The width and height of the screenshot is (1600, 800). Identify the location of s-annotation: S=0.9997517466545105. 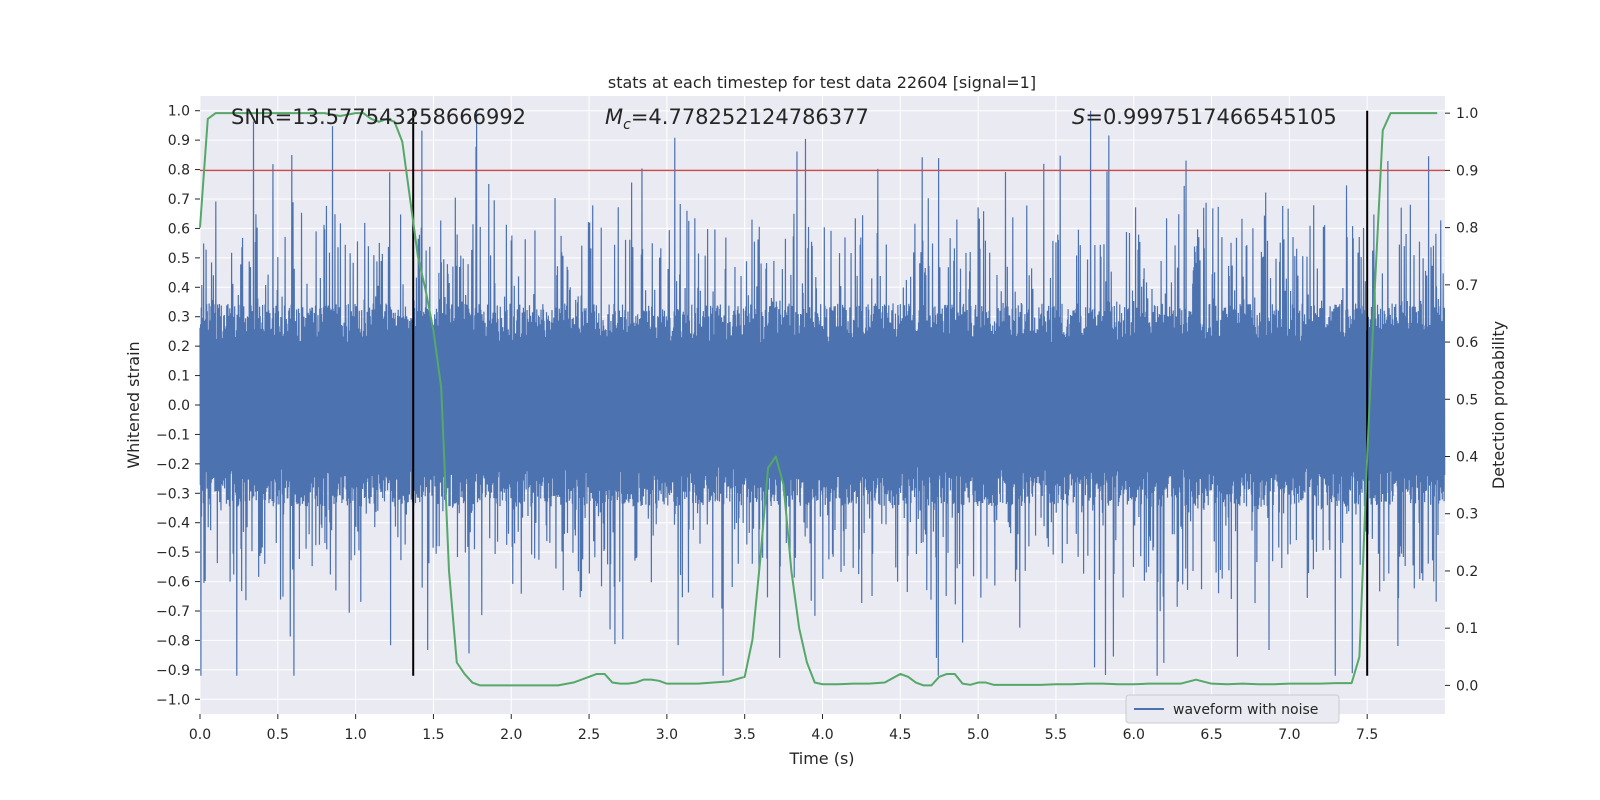
(1204, 117).